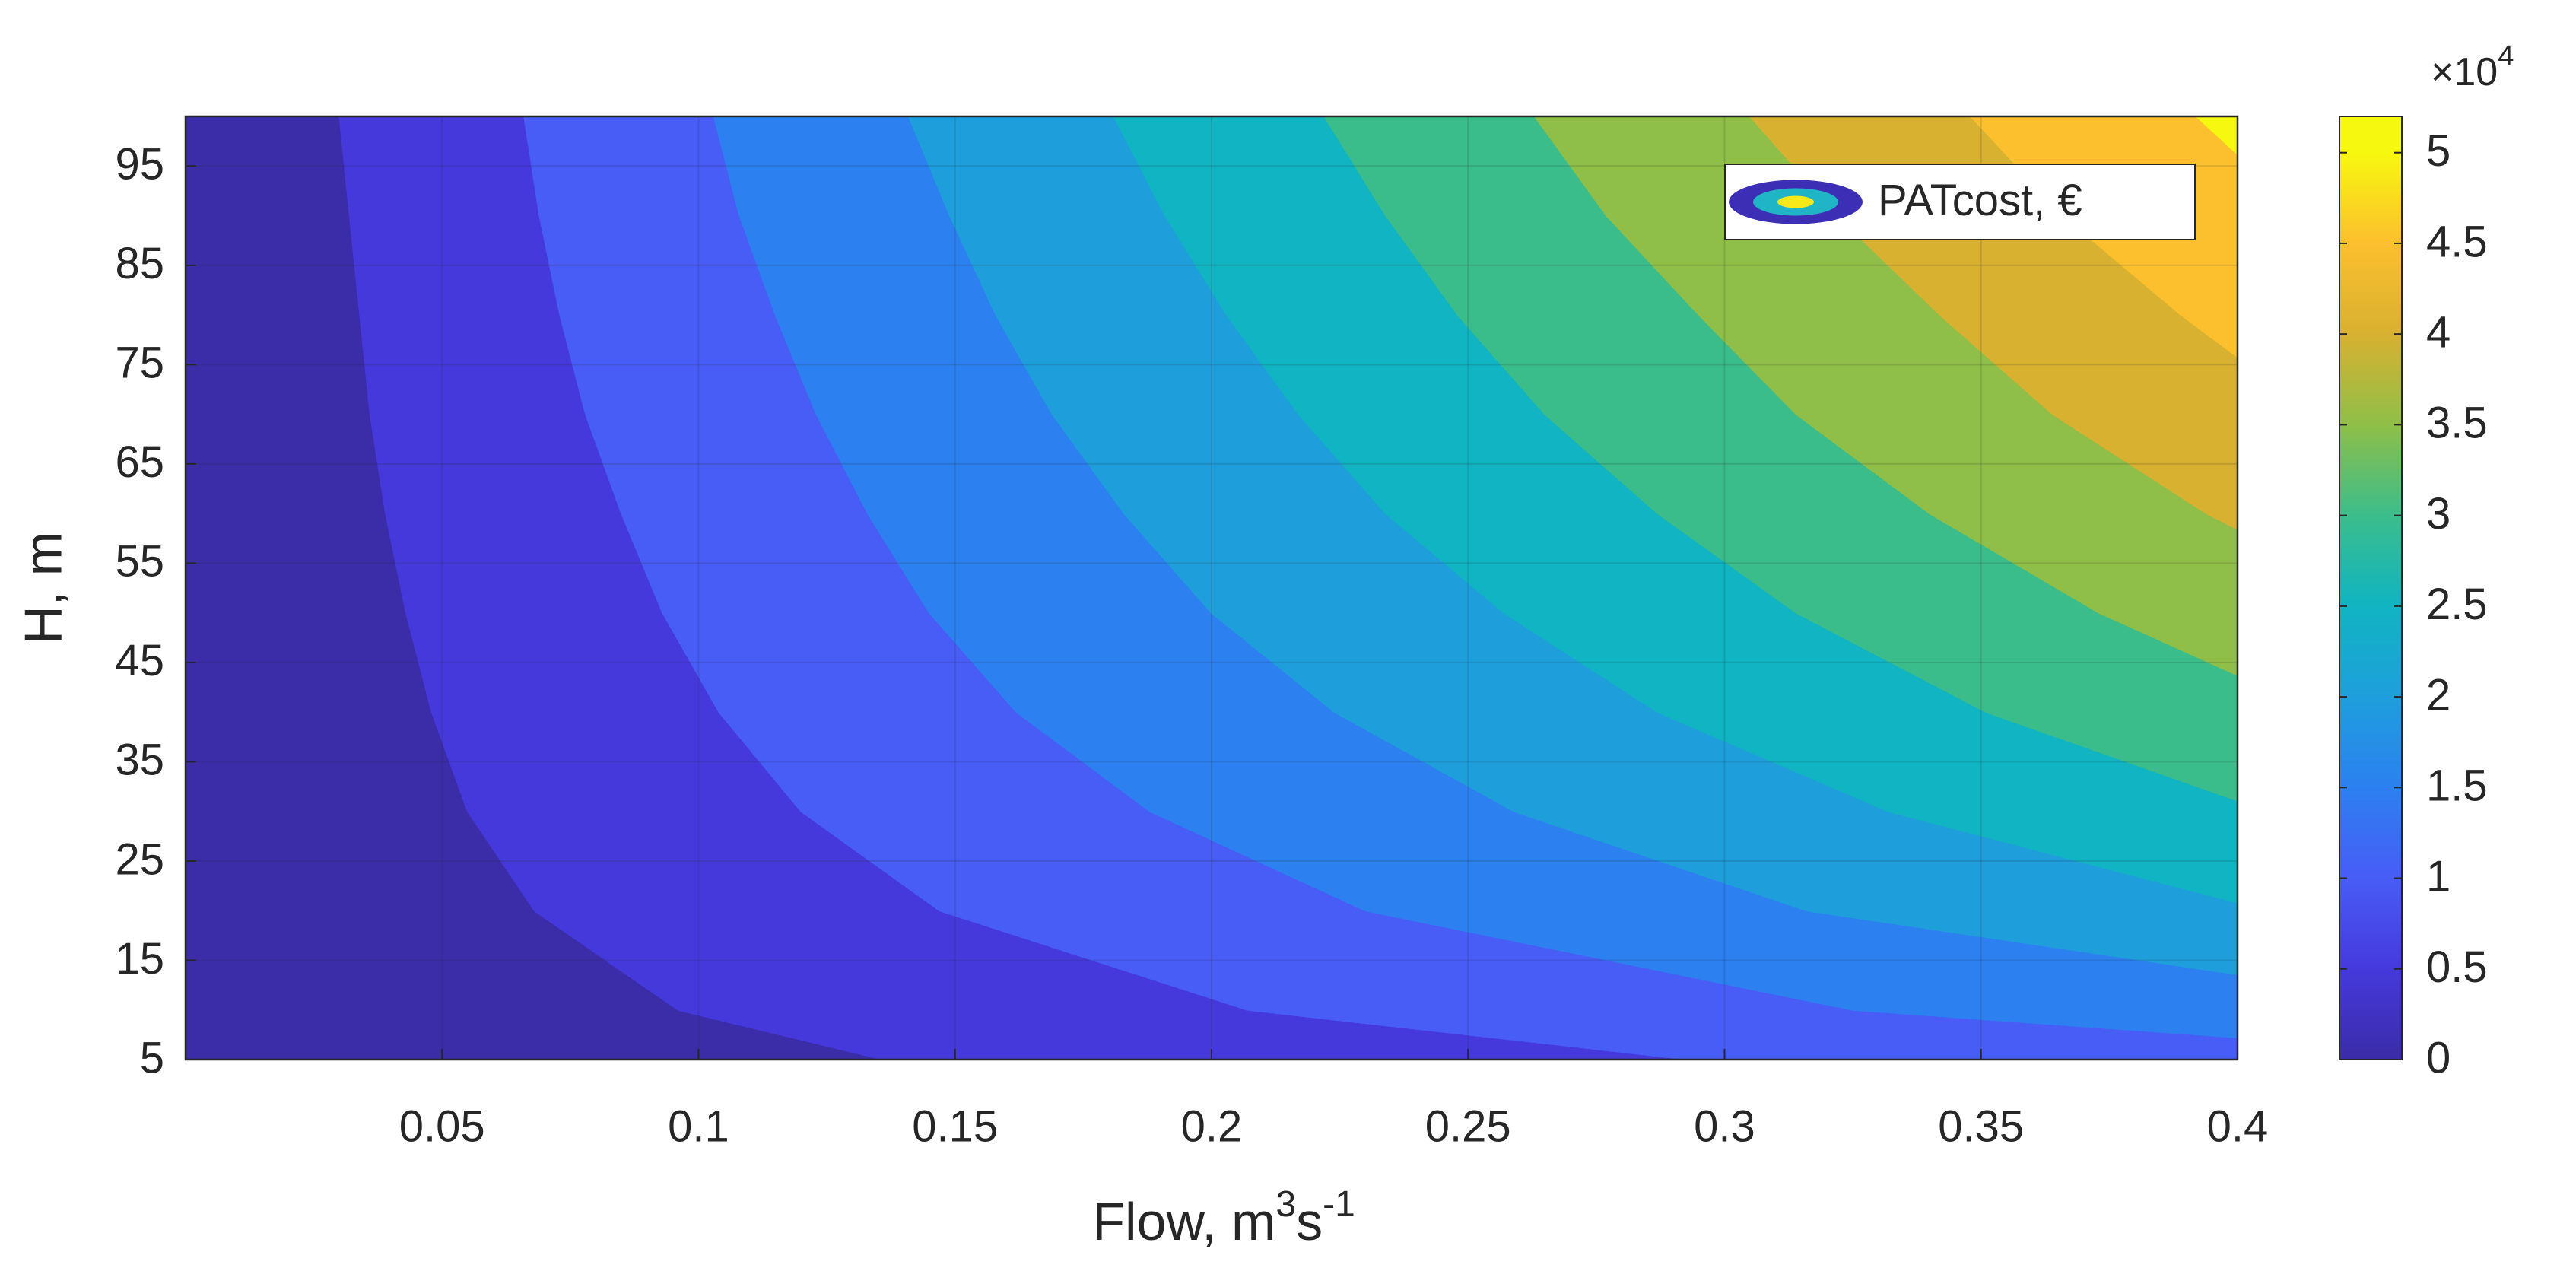 The image size is (2576, 1268). I want to click on colorbar-tick-label: 2.5, so click(2457, 605).